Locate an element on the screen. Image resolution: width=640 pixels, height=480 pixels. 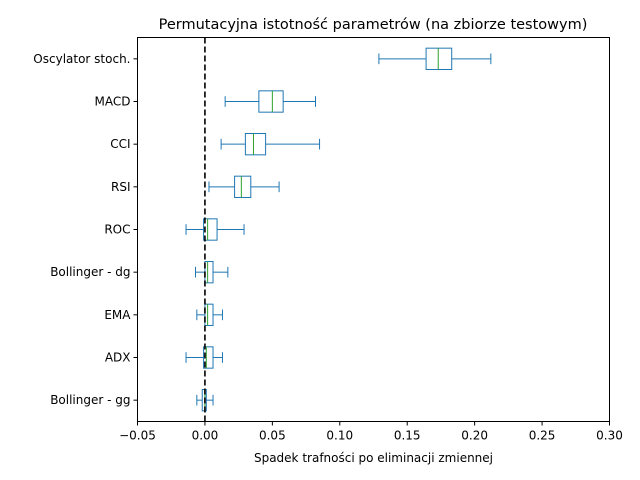
x-tick-label: 0.30 is located at coordinates (609, 436).